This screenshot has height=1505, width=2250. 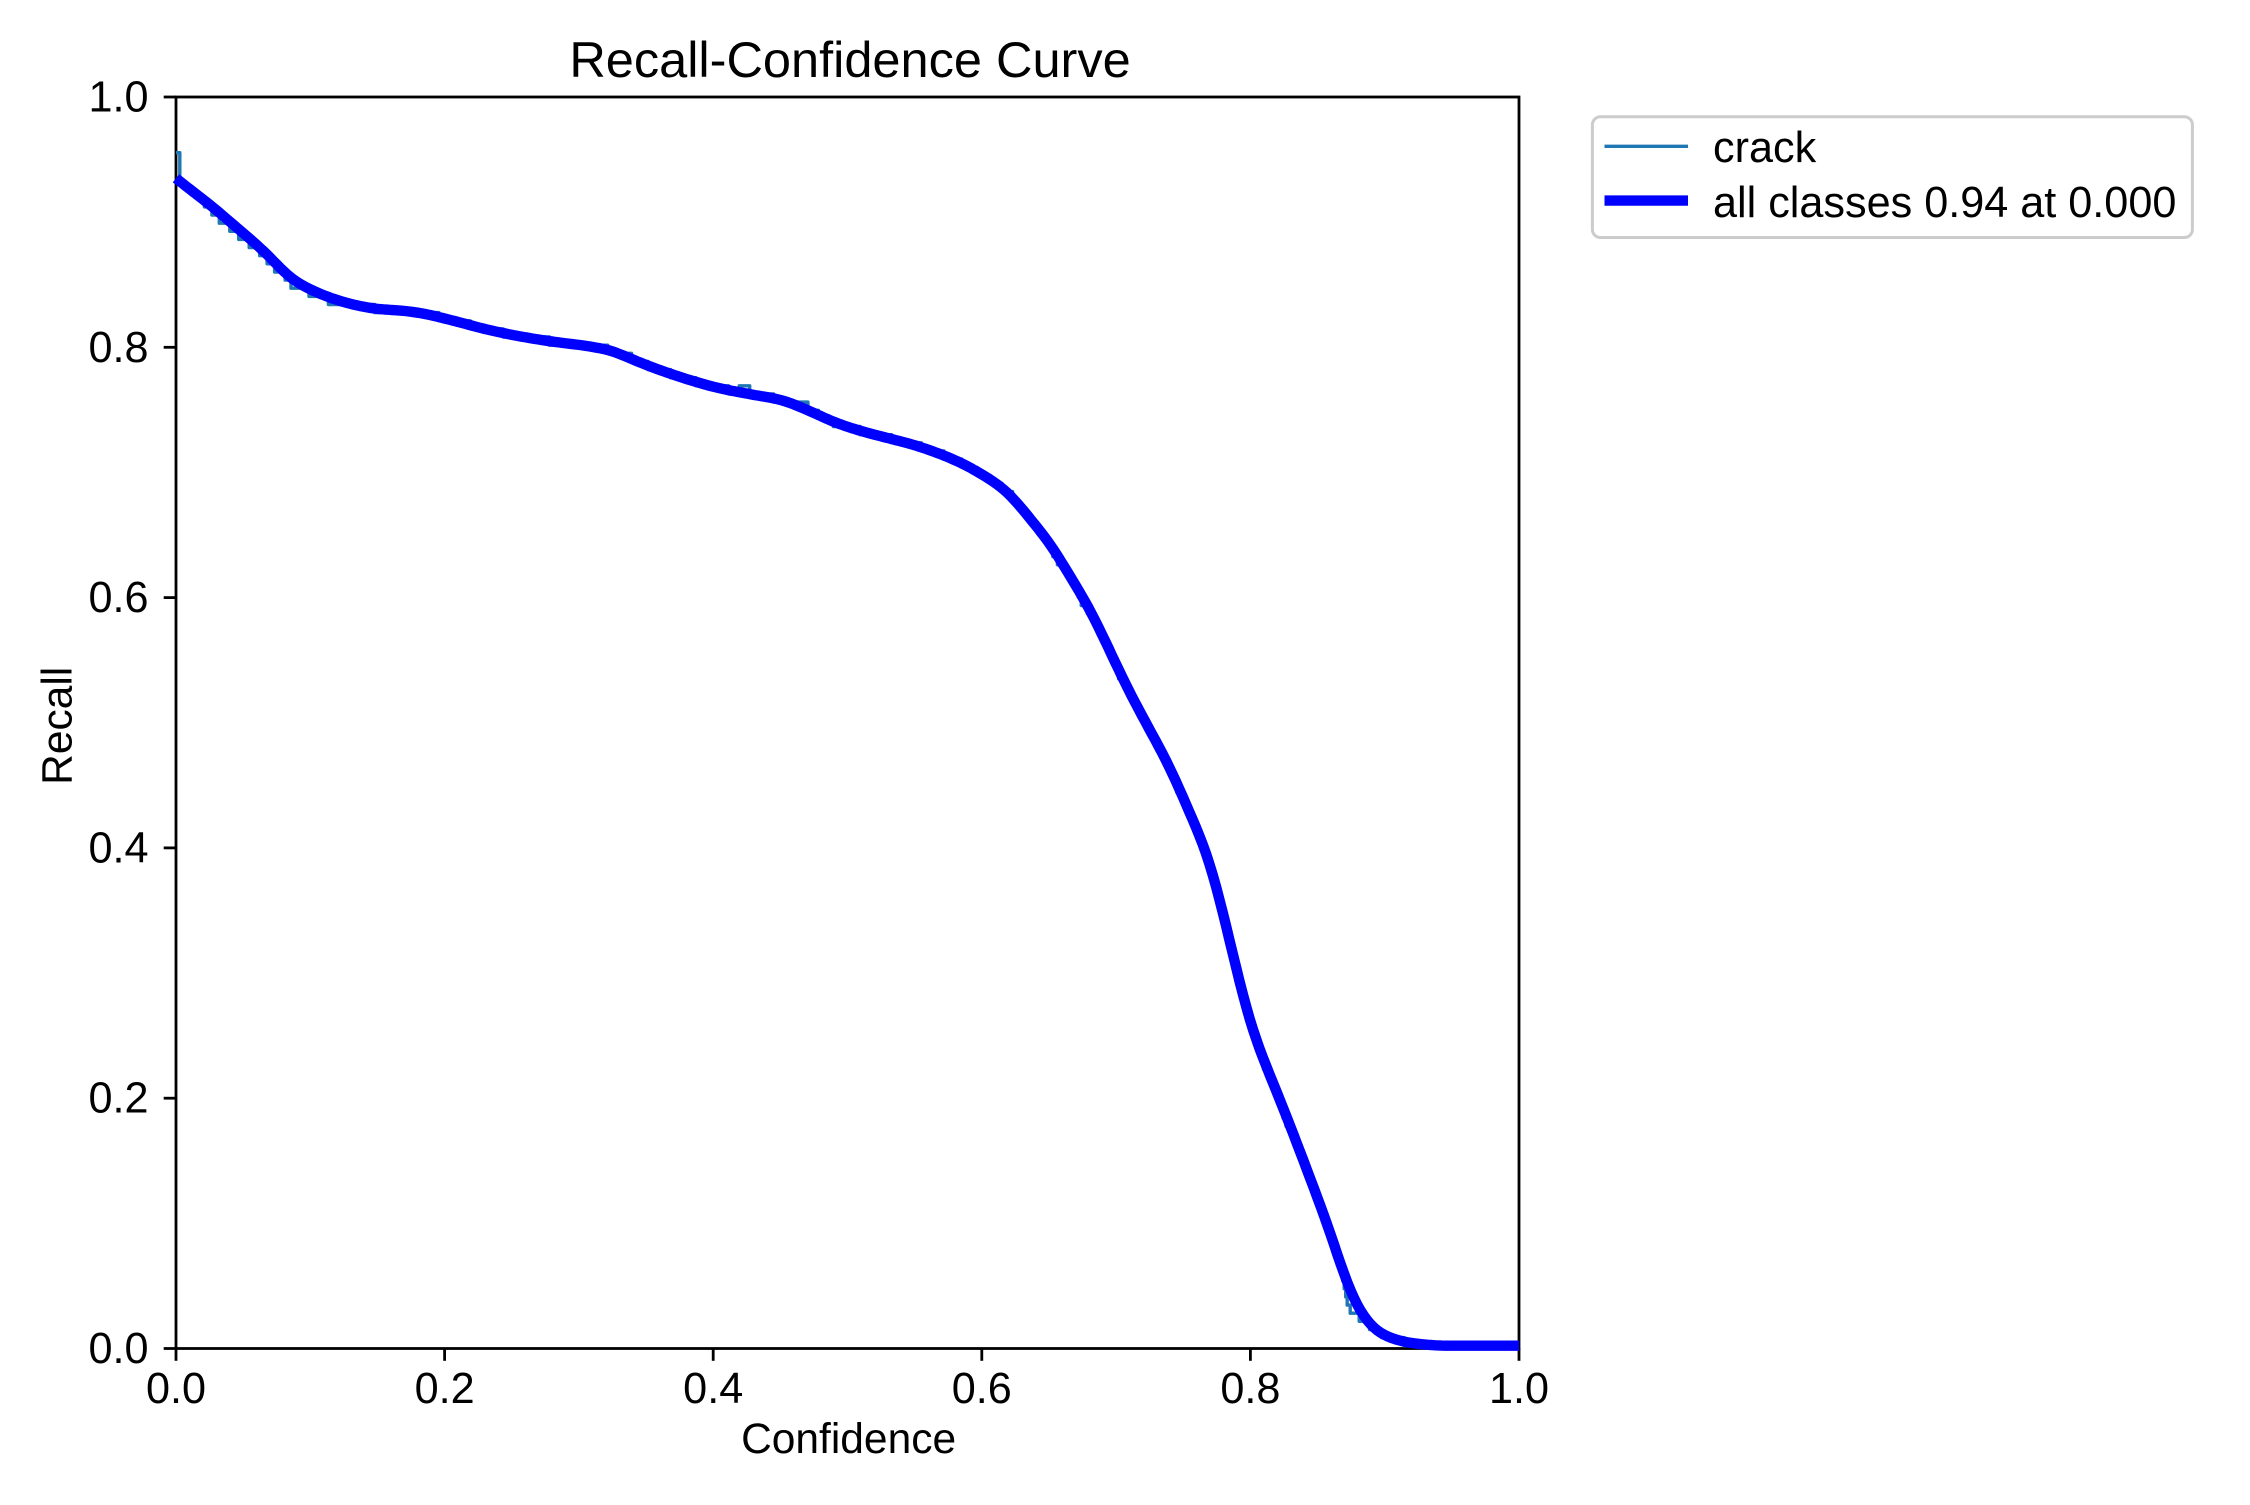 What do you see at coordinates (1944, 203) in the screenshot?
I see `svg-text: all classes 0.94 at 0.000` at bounding box center [1944, 203].